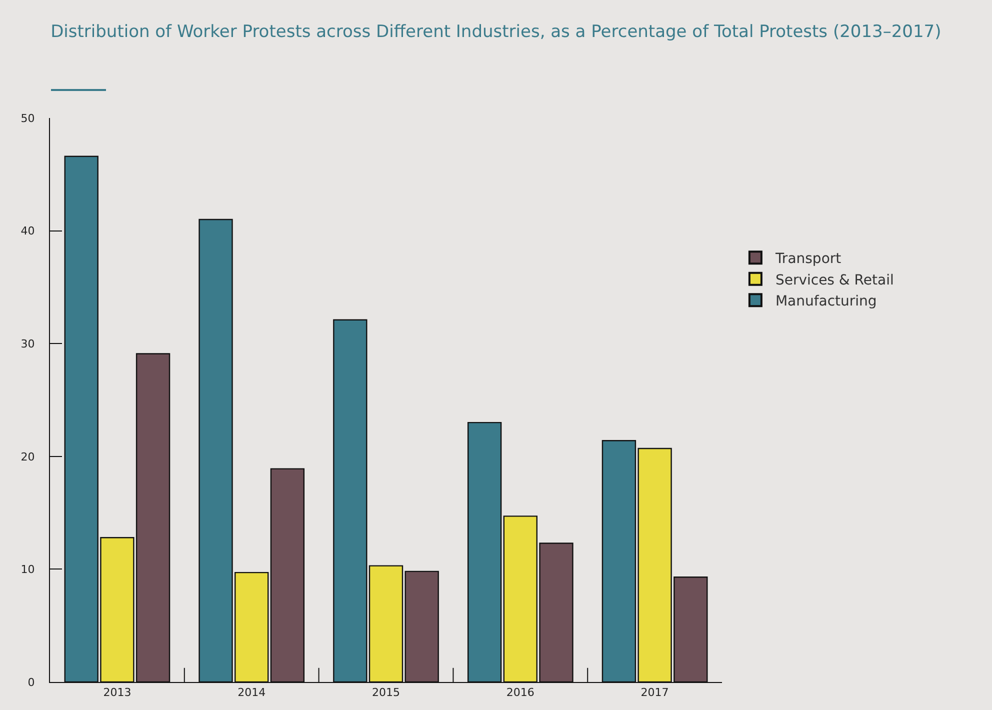 The width and height of the screenshot is (992, 710). Describe the element at coordinates (27, 343) in the screenshot. I see `y-tick-label: 30` at that location.